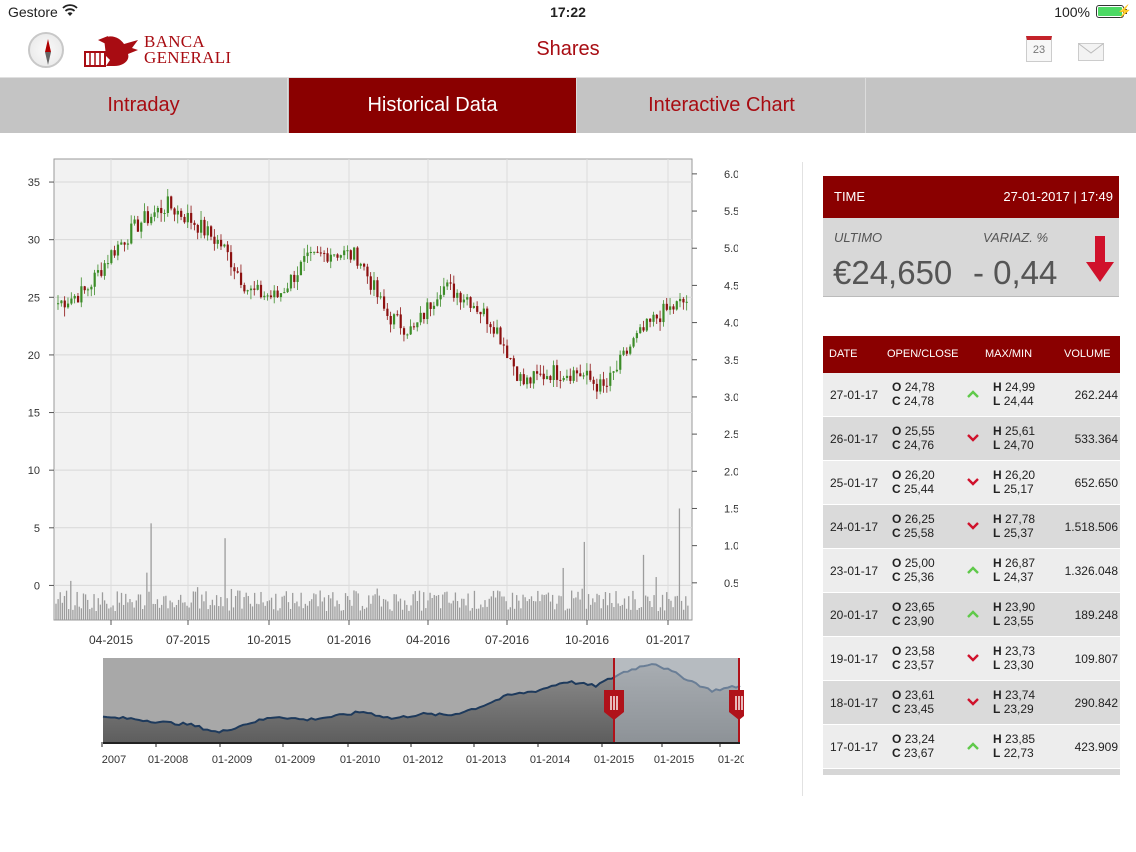 This screenshot has width=1136, height=852. I want to click on row-open-close: O 24,78 C 24,78, so click(913, 394).